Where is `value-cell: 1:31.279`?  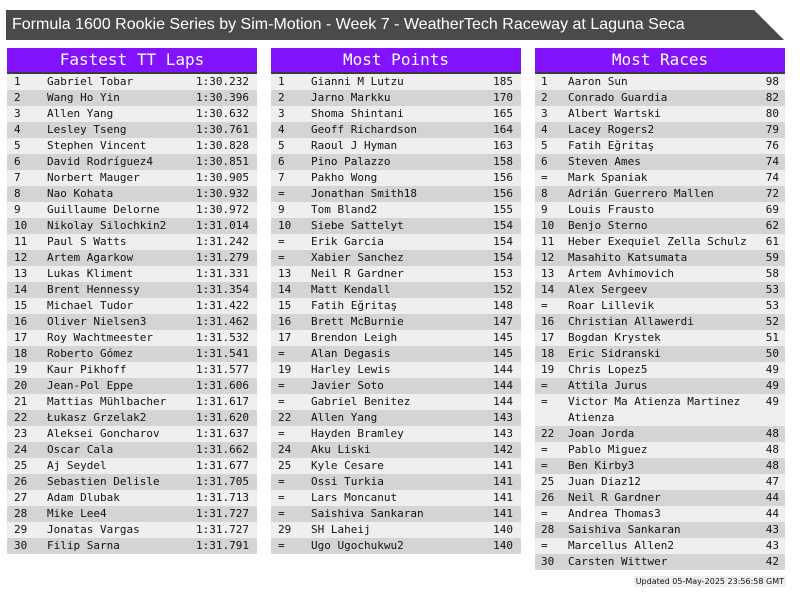 value-cell: 1:31.279 is located at coordinates (222, 257).